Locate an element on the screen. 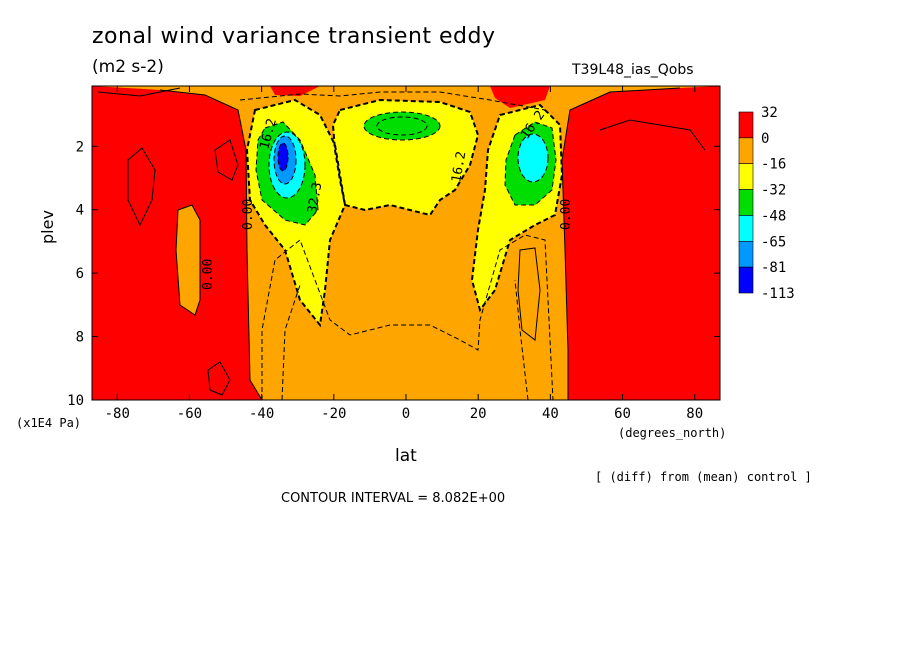 This screenshot has width=904, height=654. contour-neg-green-top-inner is located at coordinates (402, 126).